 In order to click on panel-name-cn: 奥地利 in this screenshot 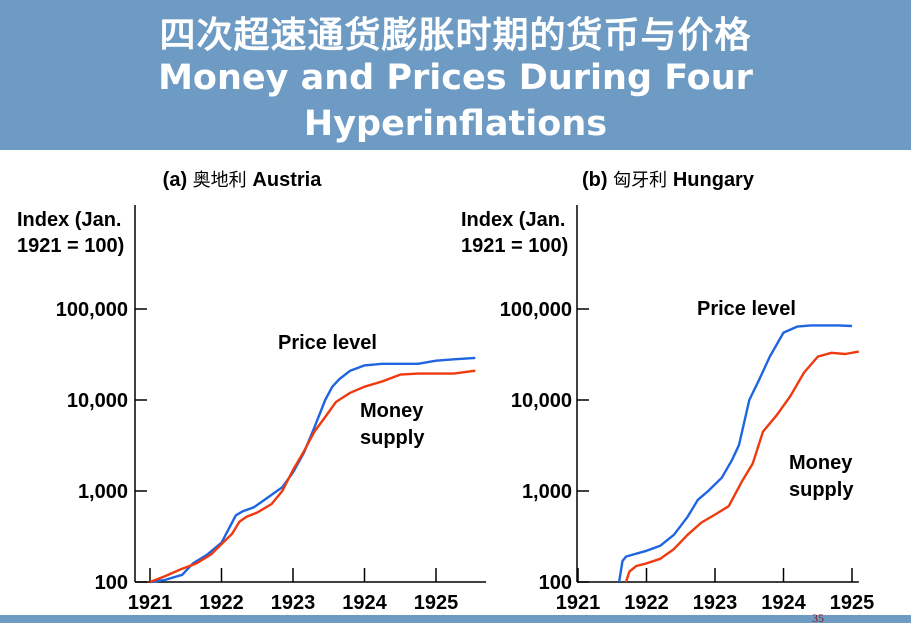, I will do `click(223, 180)`.